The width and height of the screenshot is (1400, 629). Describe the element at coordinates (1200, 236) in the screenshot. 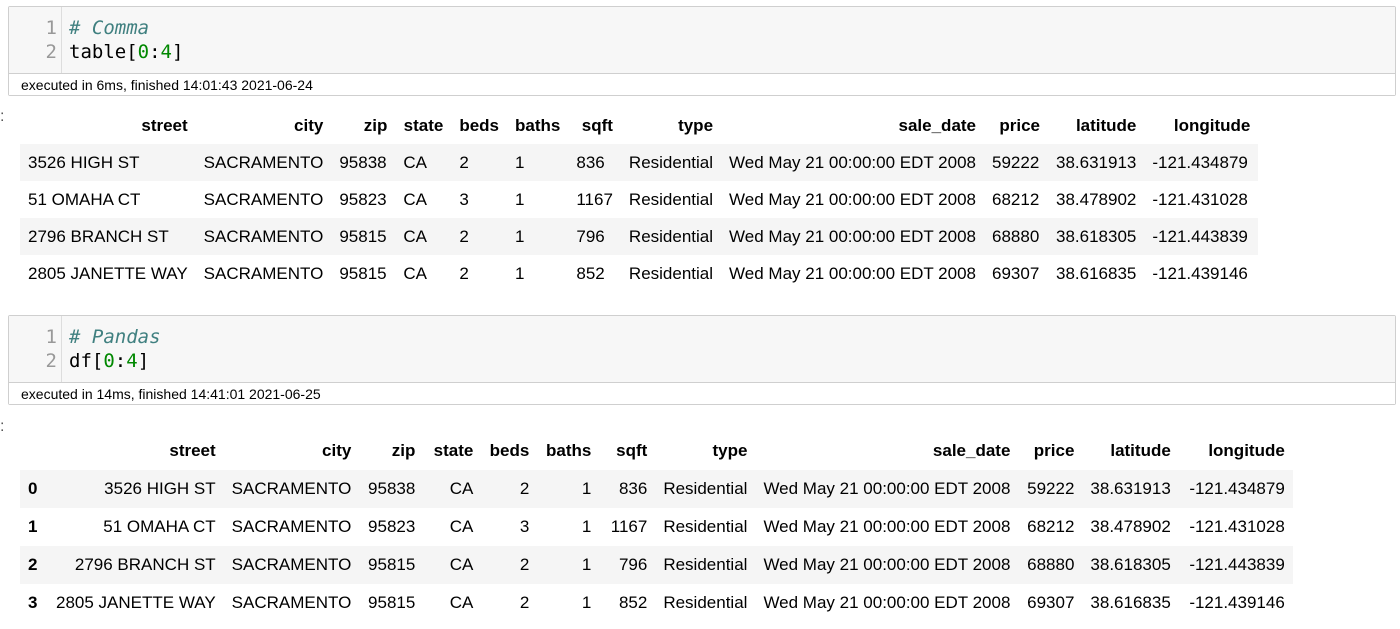

I see `table-cell: -121.443839` at that location.